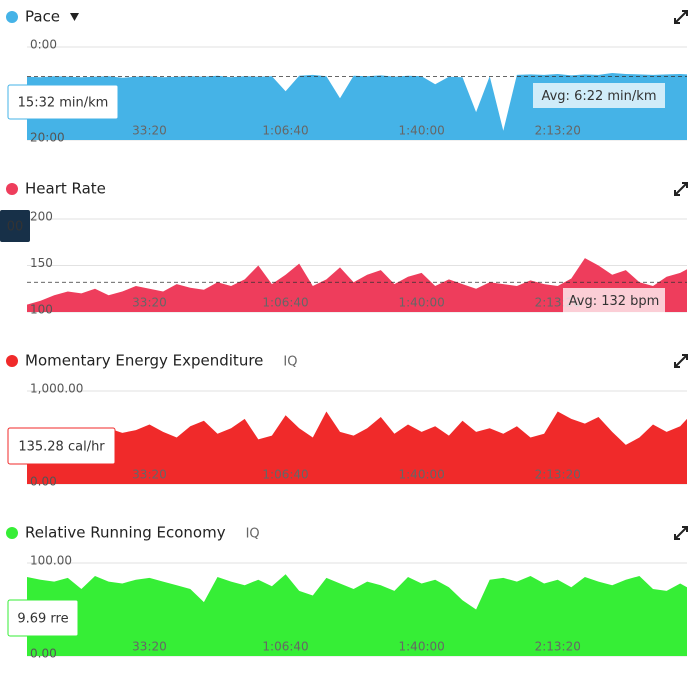 The height and width of the screenshot is (687, 699). I want to click on y-tick-label: 200, so click(41, 217).